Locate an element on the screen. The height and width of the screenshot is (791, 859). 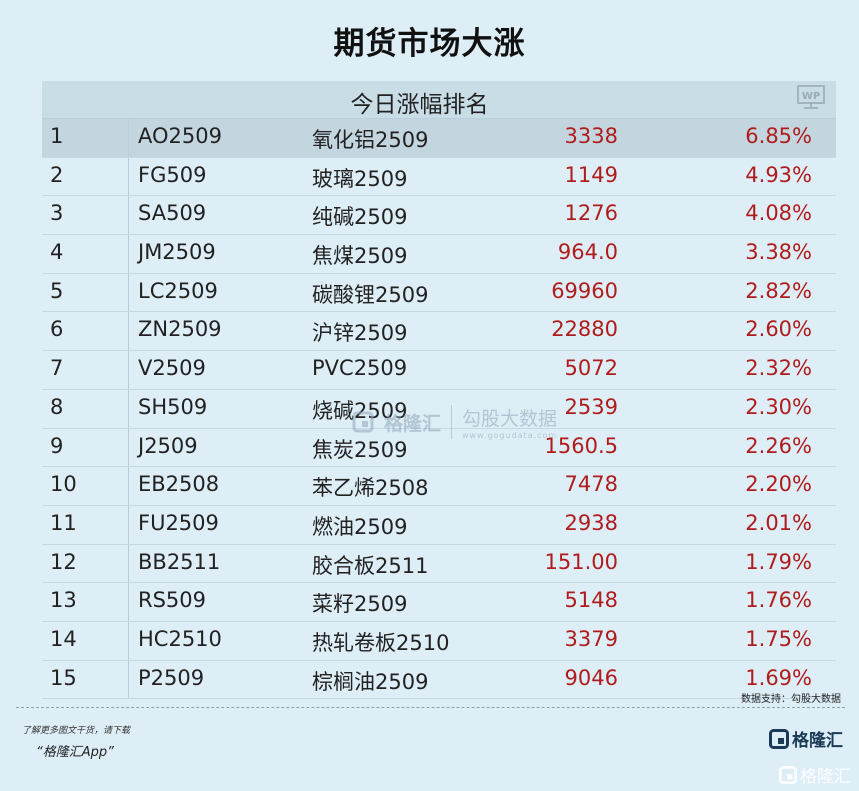
price-cell: 964.0 is located at coordinates (587, 252).